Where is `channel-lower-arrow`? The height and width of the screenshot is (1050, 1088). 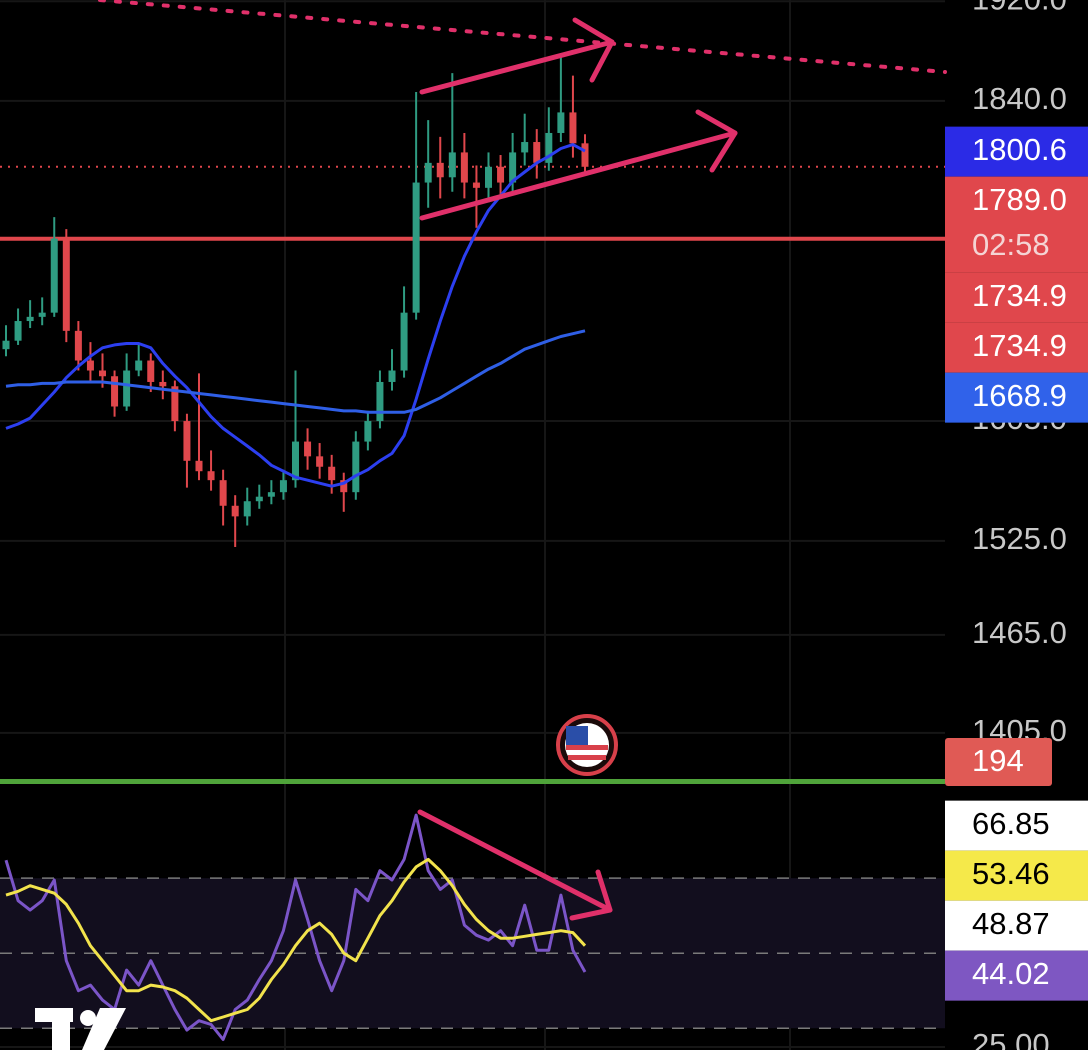
channel-lower-arrow is located at coordinates (578, 175).